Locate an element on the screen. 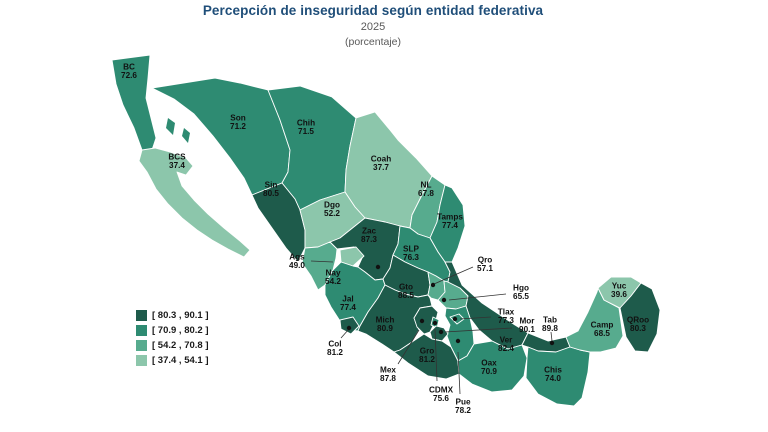  state-label-bc: BC is located at coordinates (129, 67).